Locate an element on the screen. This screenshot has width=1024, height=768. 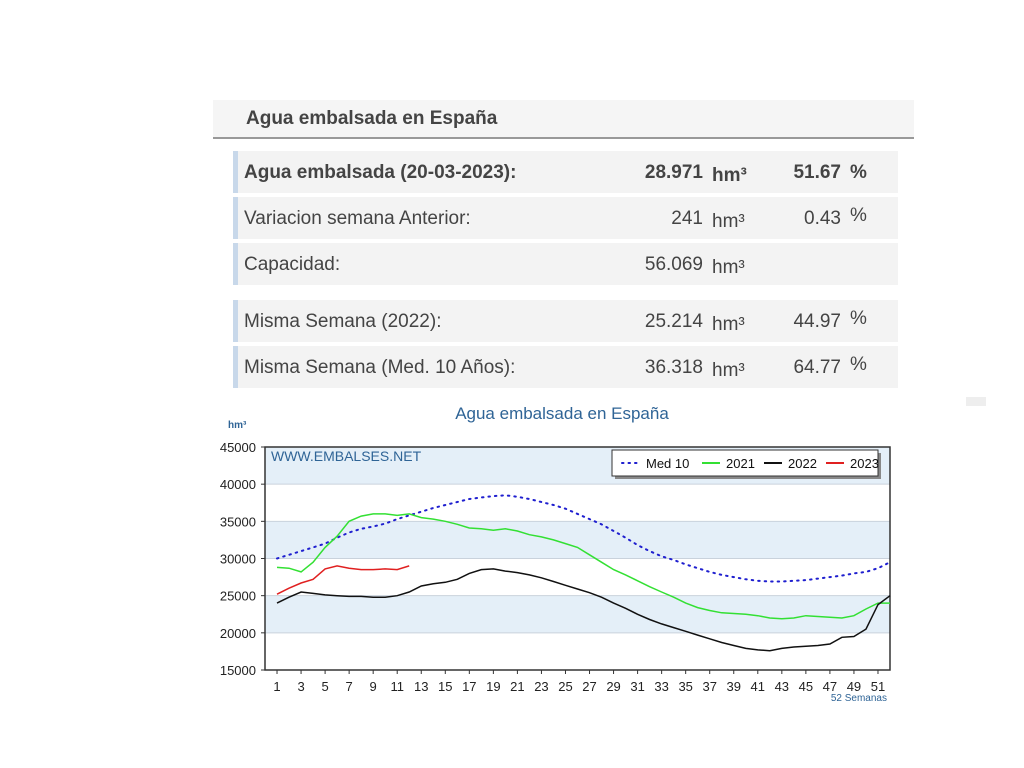
x-tick-label: 19 is located at coordinates (493, 686).